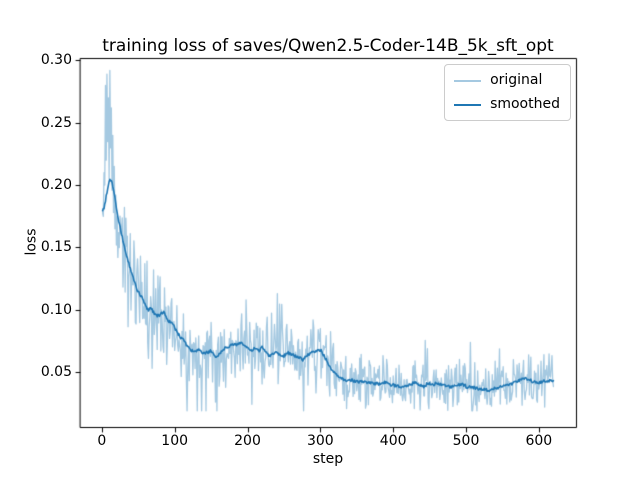  Describe the element at coordinates (56, 185) in the screenshot. I see `y-tick-label: 0.20` at that location.